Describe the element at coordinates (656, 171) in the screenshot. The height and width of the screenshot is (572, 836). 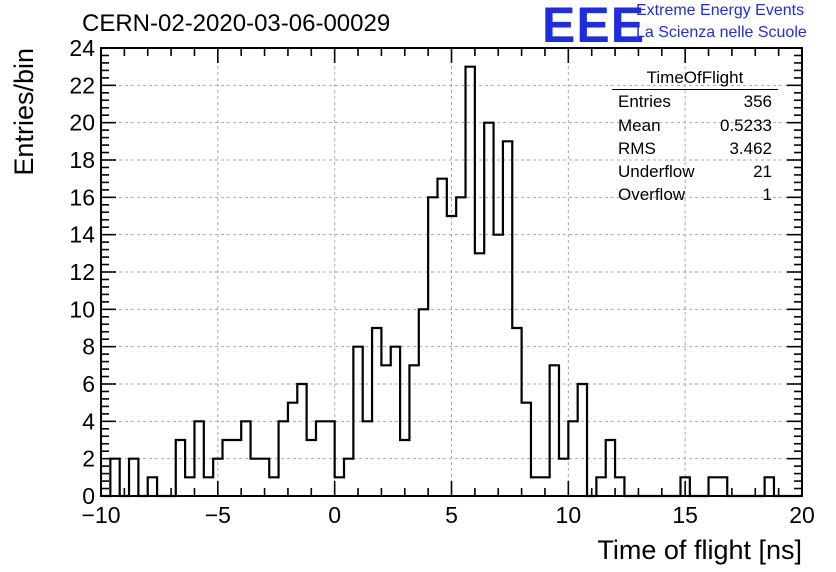
I see `stat-name: Underflow` at that location.